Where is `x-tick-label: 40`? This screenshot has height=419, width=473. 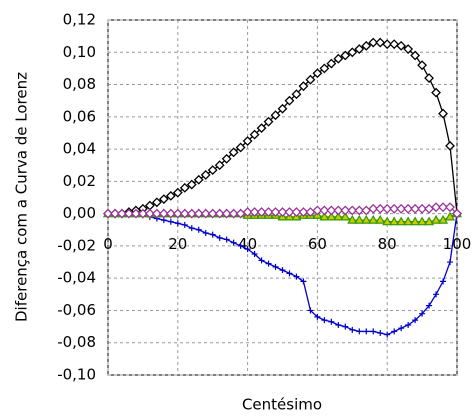 x-tick-label: 40 is located at coordinates (247, 244).